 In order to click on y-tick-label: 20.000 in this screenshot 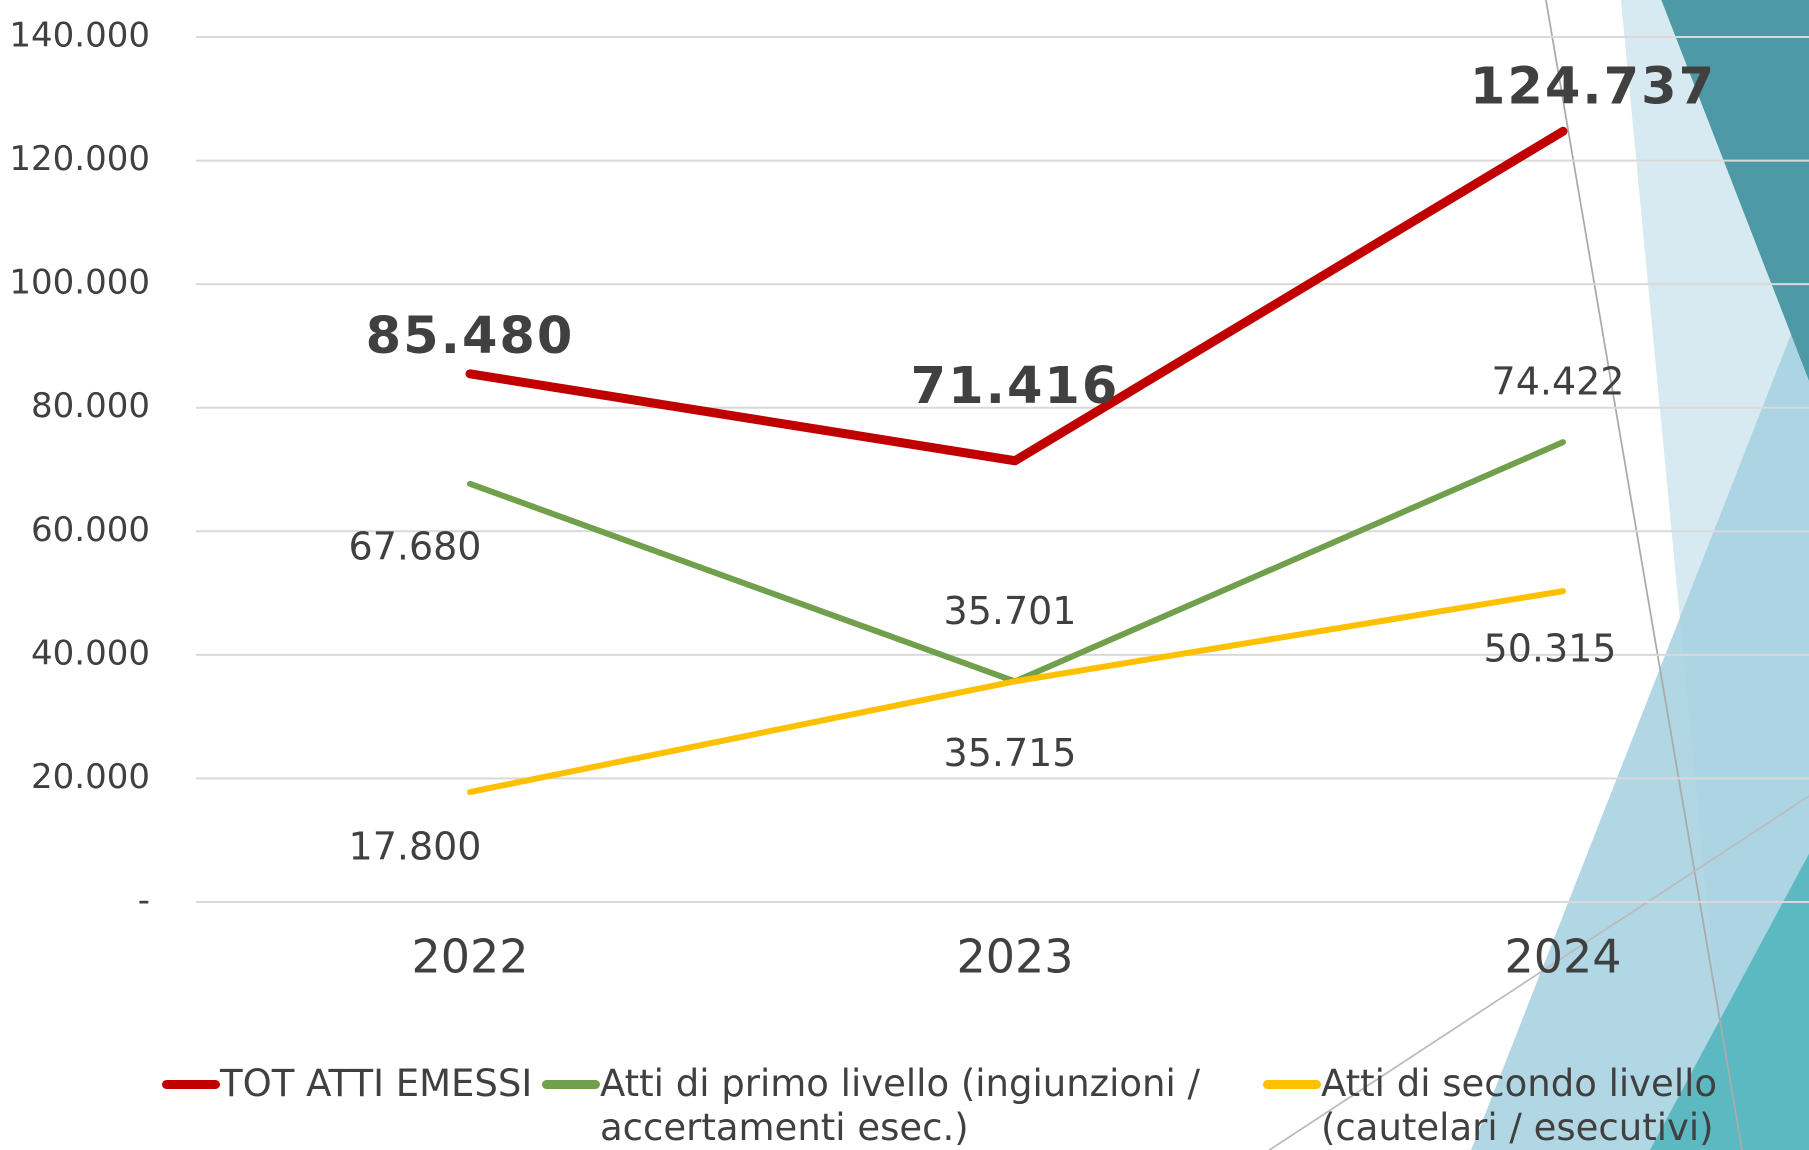, I will do `click(90, 777)`.